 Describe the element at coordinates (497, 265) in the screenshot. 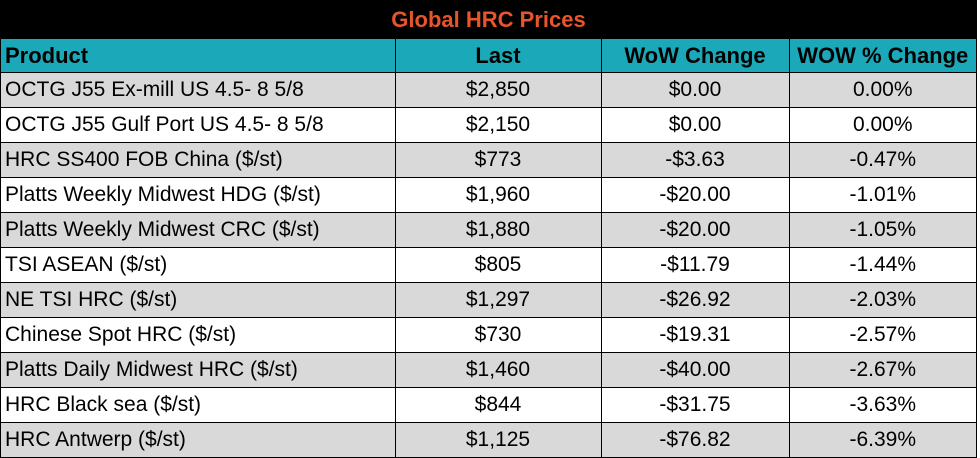

I see `last-cell: $805` at that location.